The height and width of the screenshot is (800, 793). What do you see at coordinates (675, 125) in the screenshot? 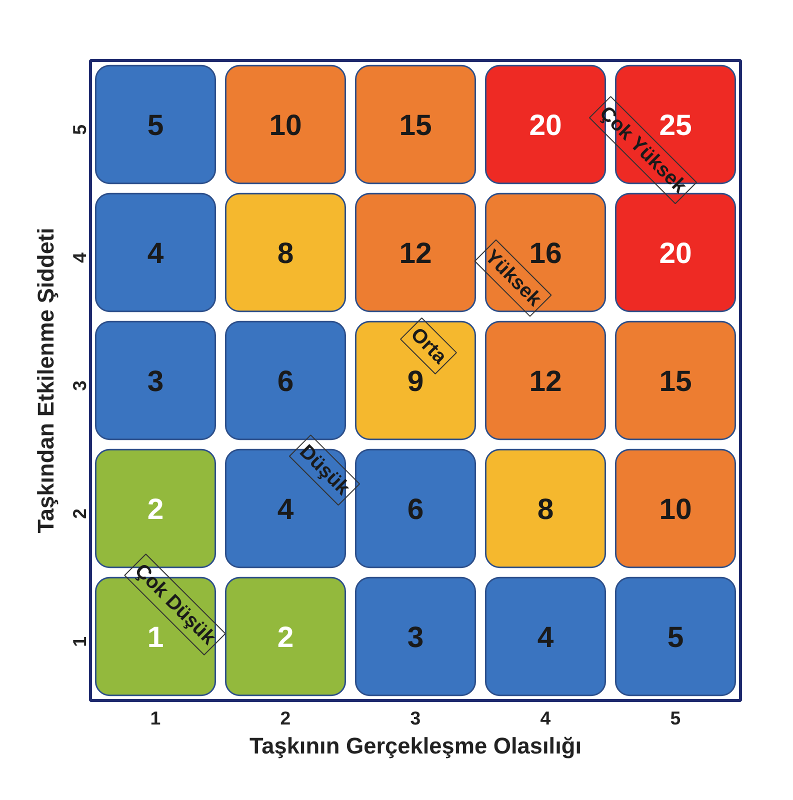
I see `data-label: 25` at bounding box center [675, 125].